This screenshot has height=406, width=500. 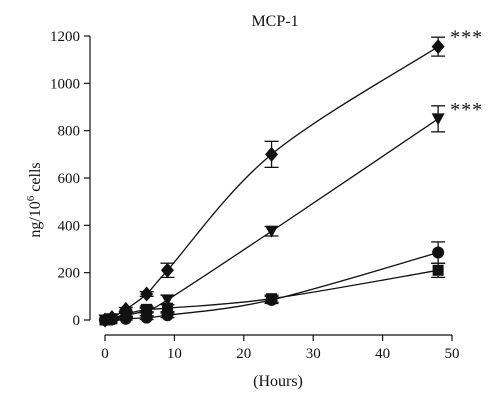 I want to click on y-tick-label: 0, so click(x=77, y=321).